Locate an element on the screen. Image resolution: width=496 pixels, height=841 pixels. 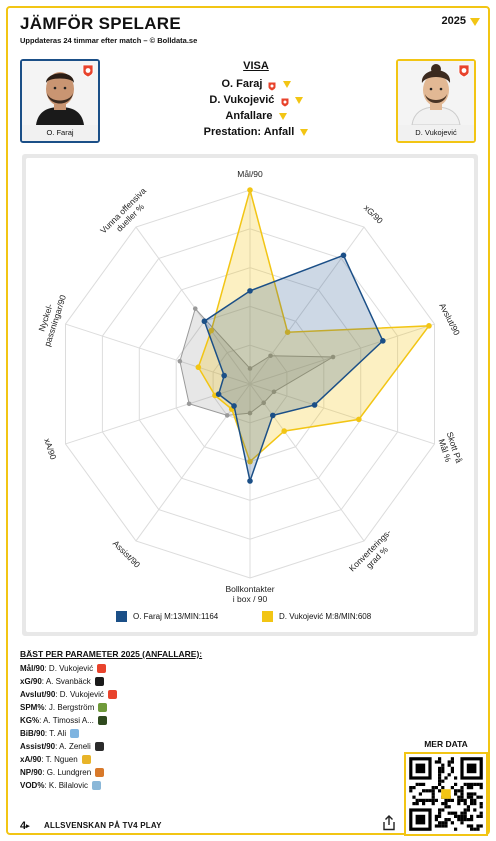
best-player-name: G. Lundgren is located at coordinates (69, 772).